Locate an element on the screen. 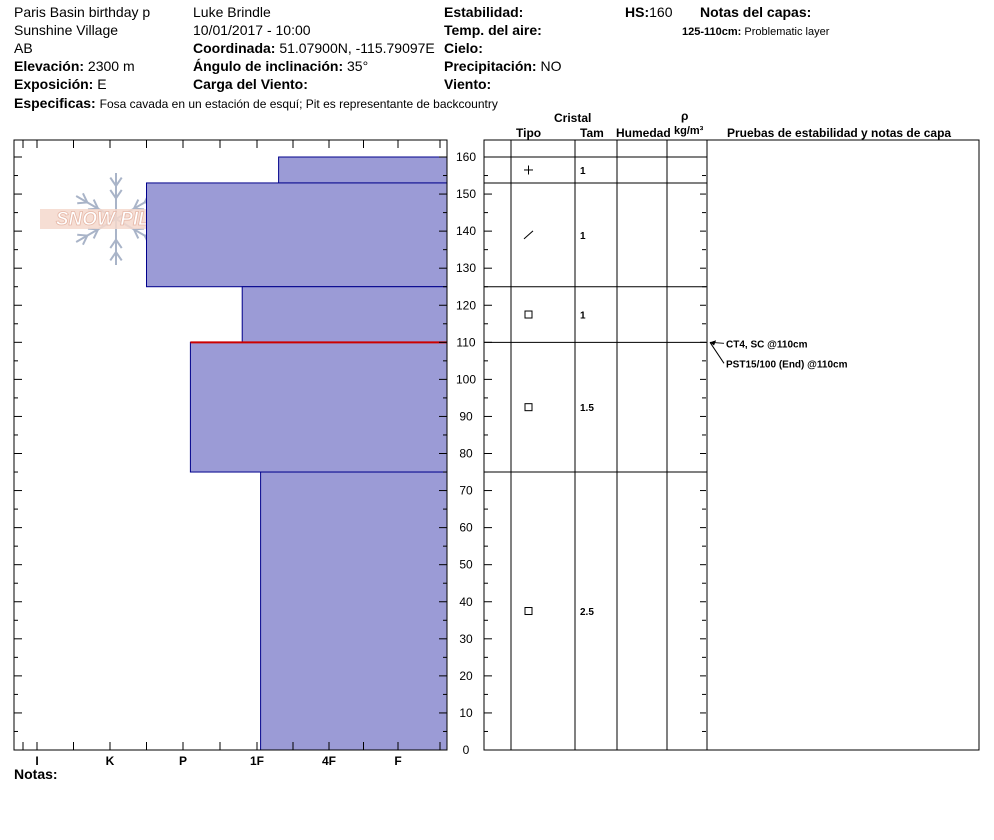 The height and width of the screenshot is (840, 994). y-tick-label-120: 120 is located at coordinates (466, 305).